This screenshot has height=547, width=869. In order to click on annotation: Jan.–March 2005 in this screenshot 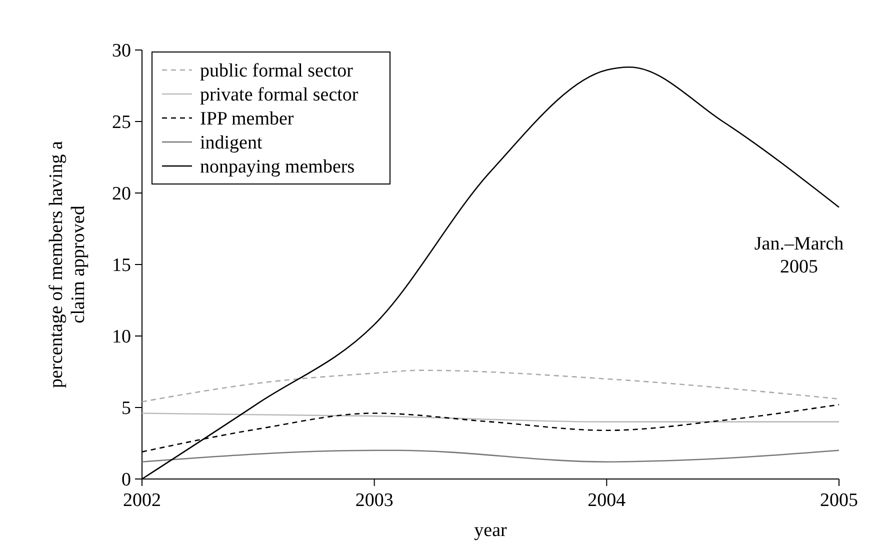, I will do `click(799, 255)`.